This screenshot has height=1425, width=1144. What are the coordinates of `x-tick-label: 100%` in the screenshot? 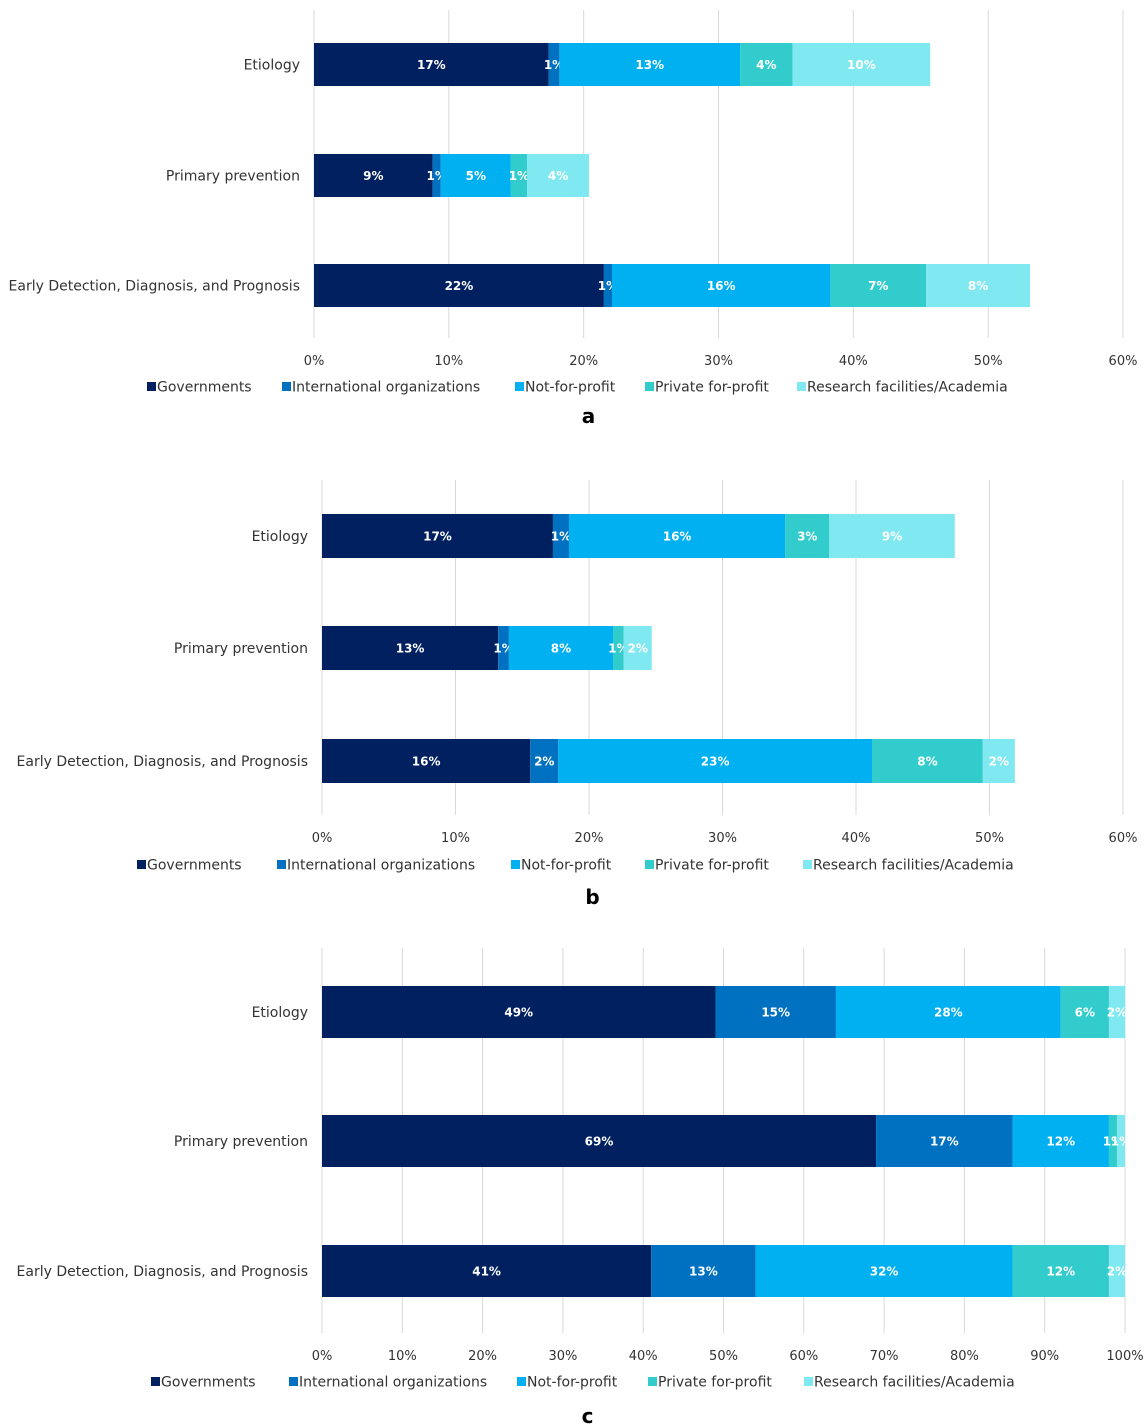 It's located at (1124, 1356).